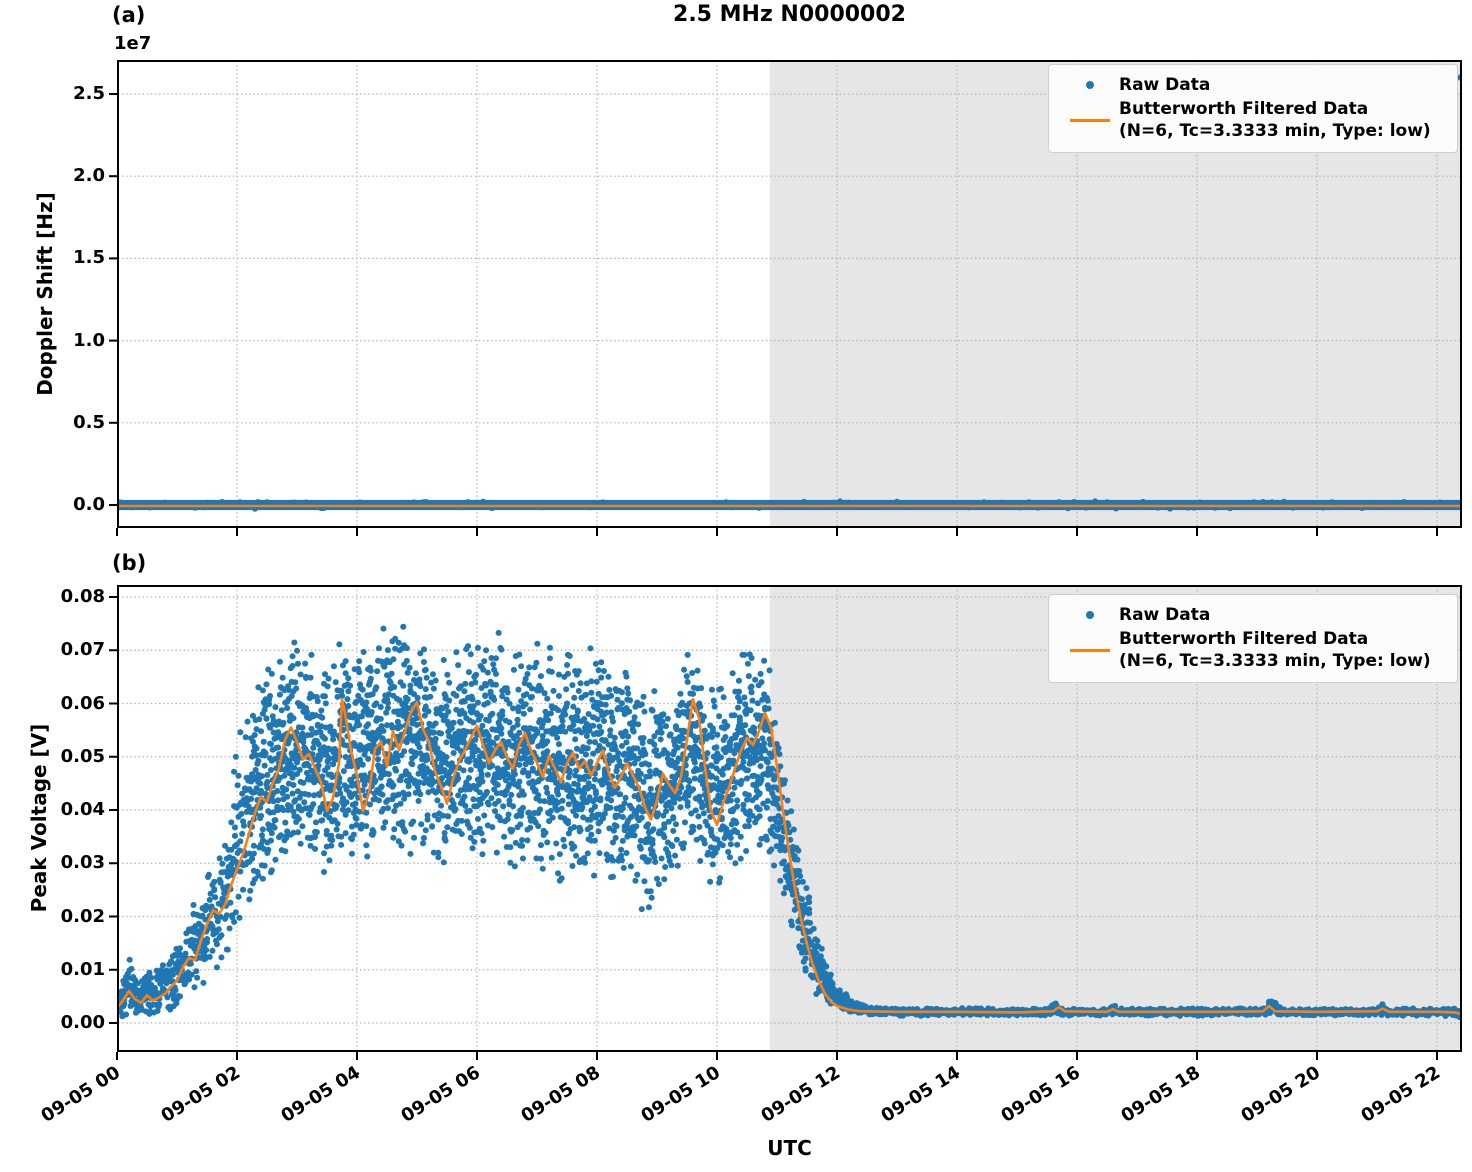 This screenshot has width=1472, height=1172. Describe the element at coordinates (1281, 1094) in the screenshot. I see `x-tick-label: 09-05 20` at that location.